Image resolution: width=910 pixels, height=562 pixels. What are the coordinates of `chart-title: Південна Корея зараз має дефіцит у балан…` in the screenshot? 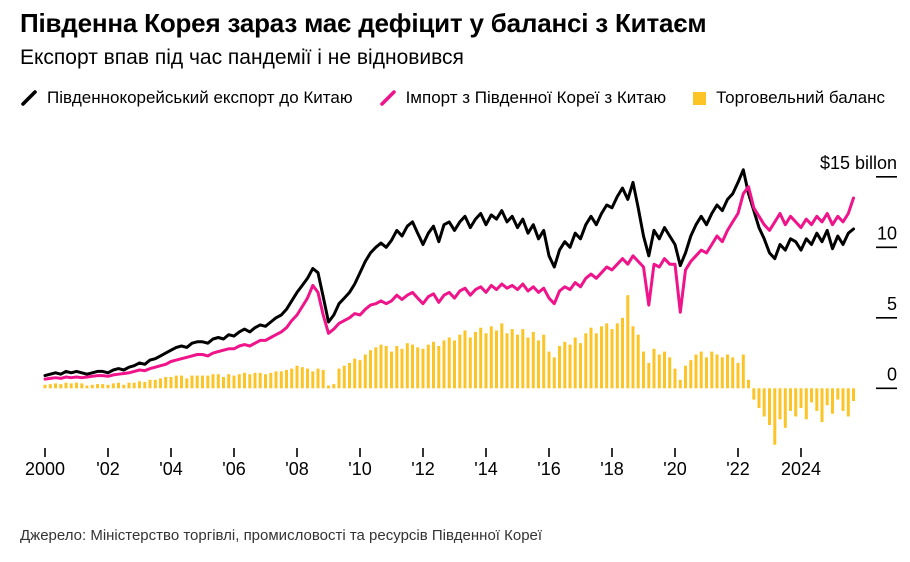 It's located at (363, 23).